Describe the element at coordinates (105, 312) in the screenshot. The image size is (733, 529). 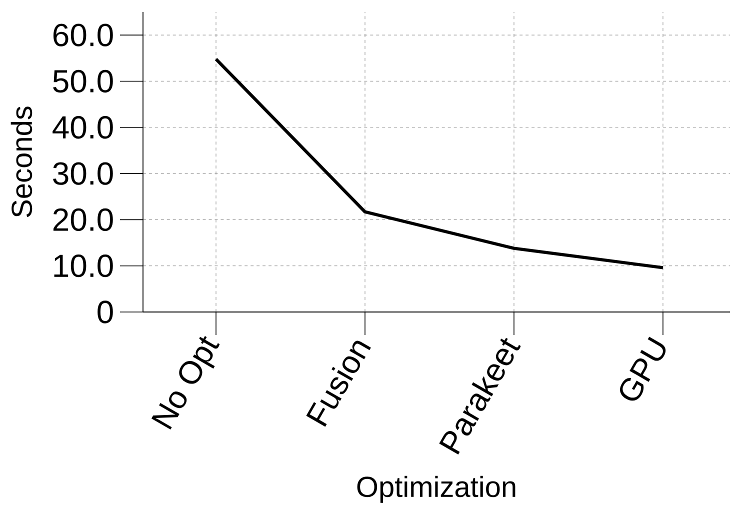
I see `y-tick-label: 0` at that location.